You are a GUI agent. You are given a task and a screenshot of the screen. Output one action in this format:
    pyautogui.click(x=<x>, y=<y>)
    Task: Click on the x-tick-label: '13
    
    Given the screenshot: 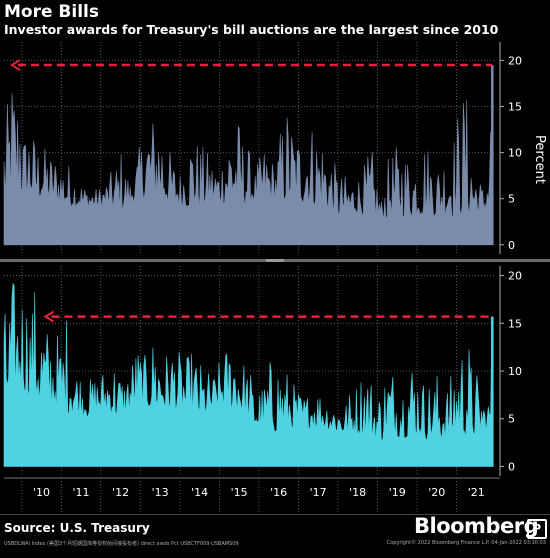 What is the action you would take?
    pyautogui.click(x=160, y=492)
    